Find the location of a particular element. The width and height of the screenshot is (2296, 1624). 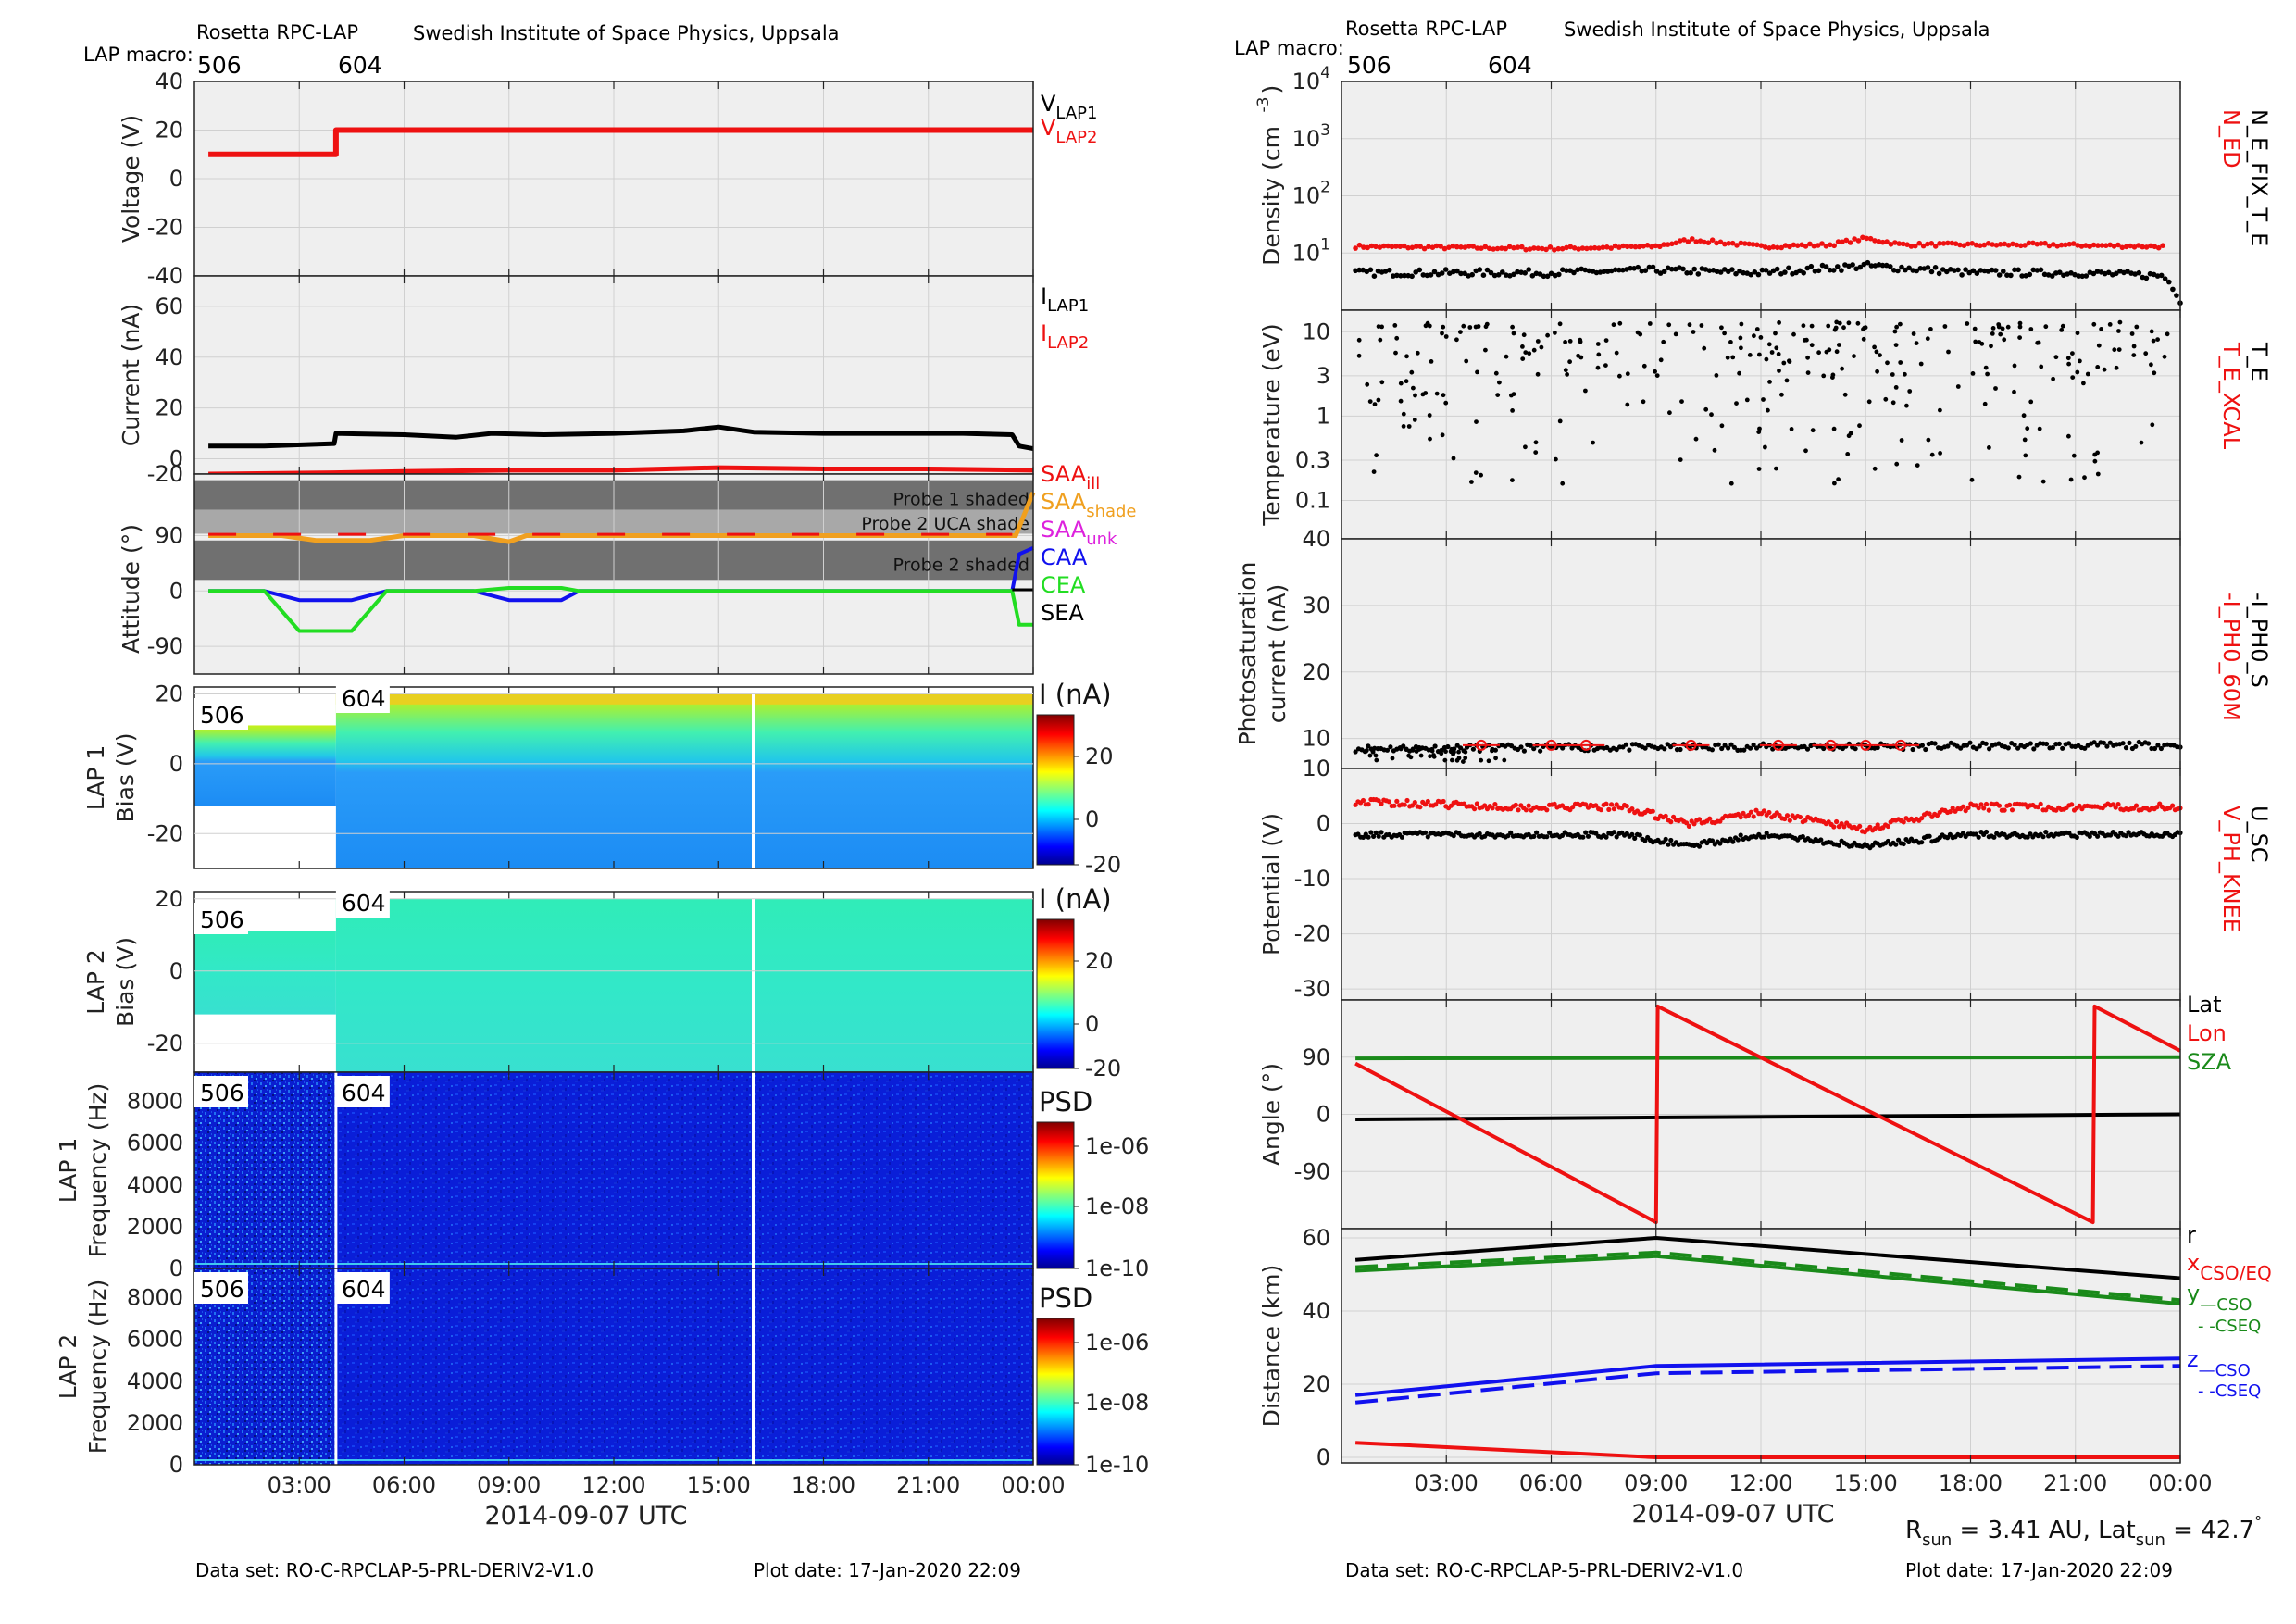

y-tick-label: 0 is located at coordinates (176, 764).